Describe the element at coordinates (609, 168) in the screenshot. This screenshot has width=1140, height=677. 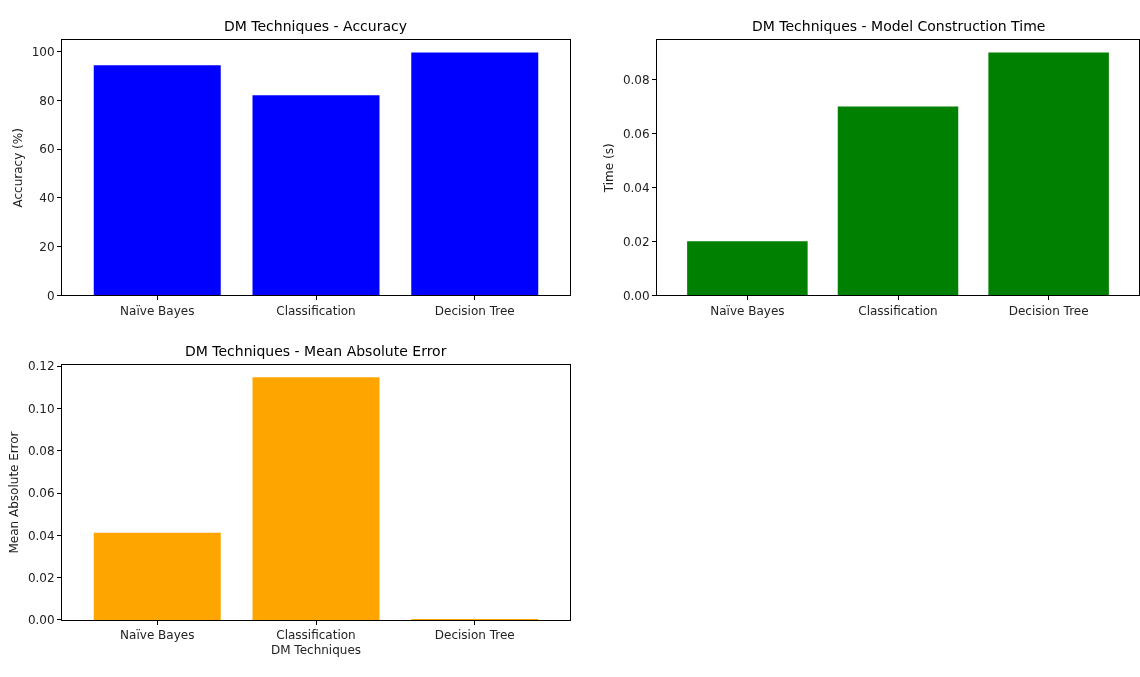
I see `y-axis-title: Time (s)` at that location.